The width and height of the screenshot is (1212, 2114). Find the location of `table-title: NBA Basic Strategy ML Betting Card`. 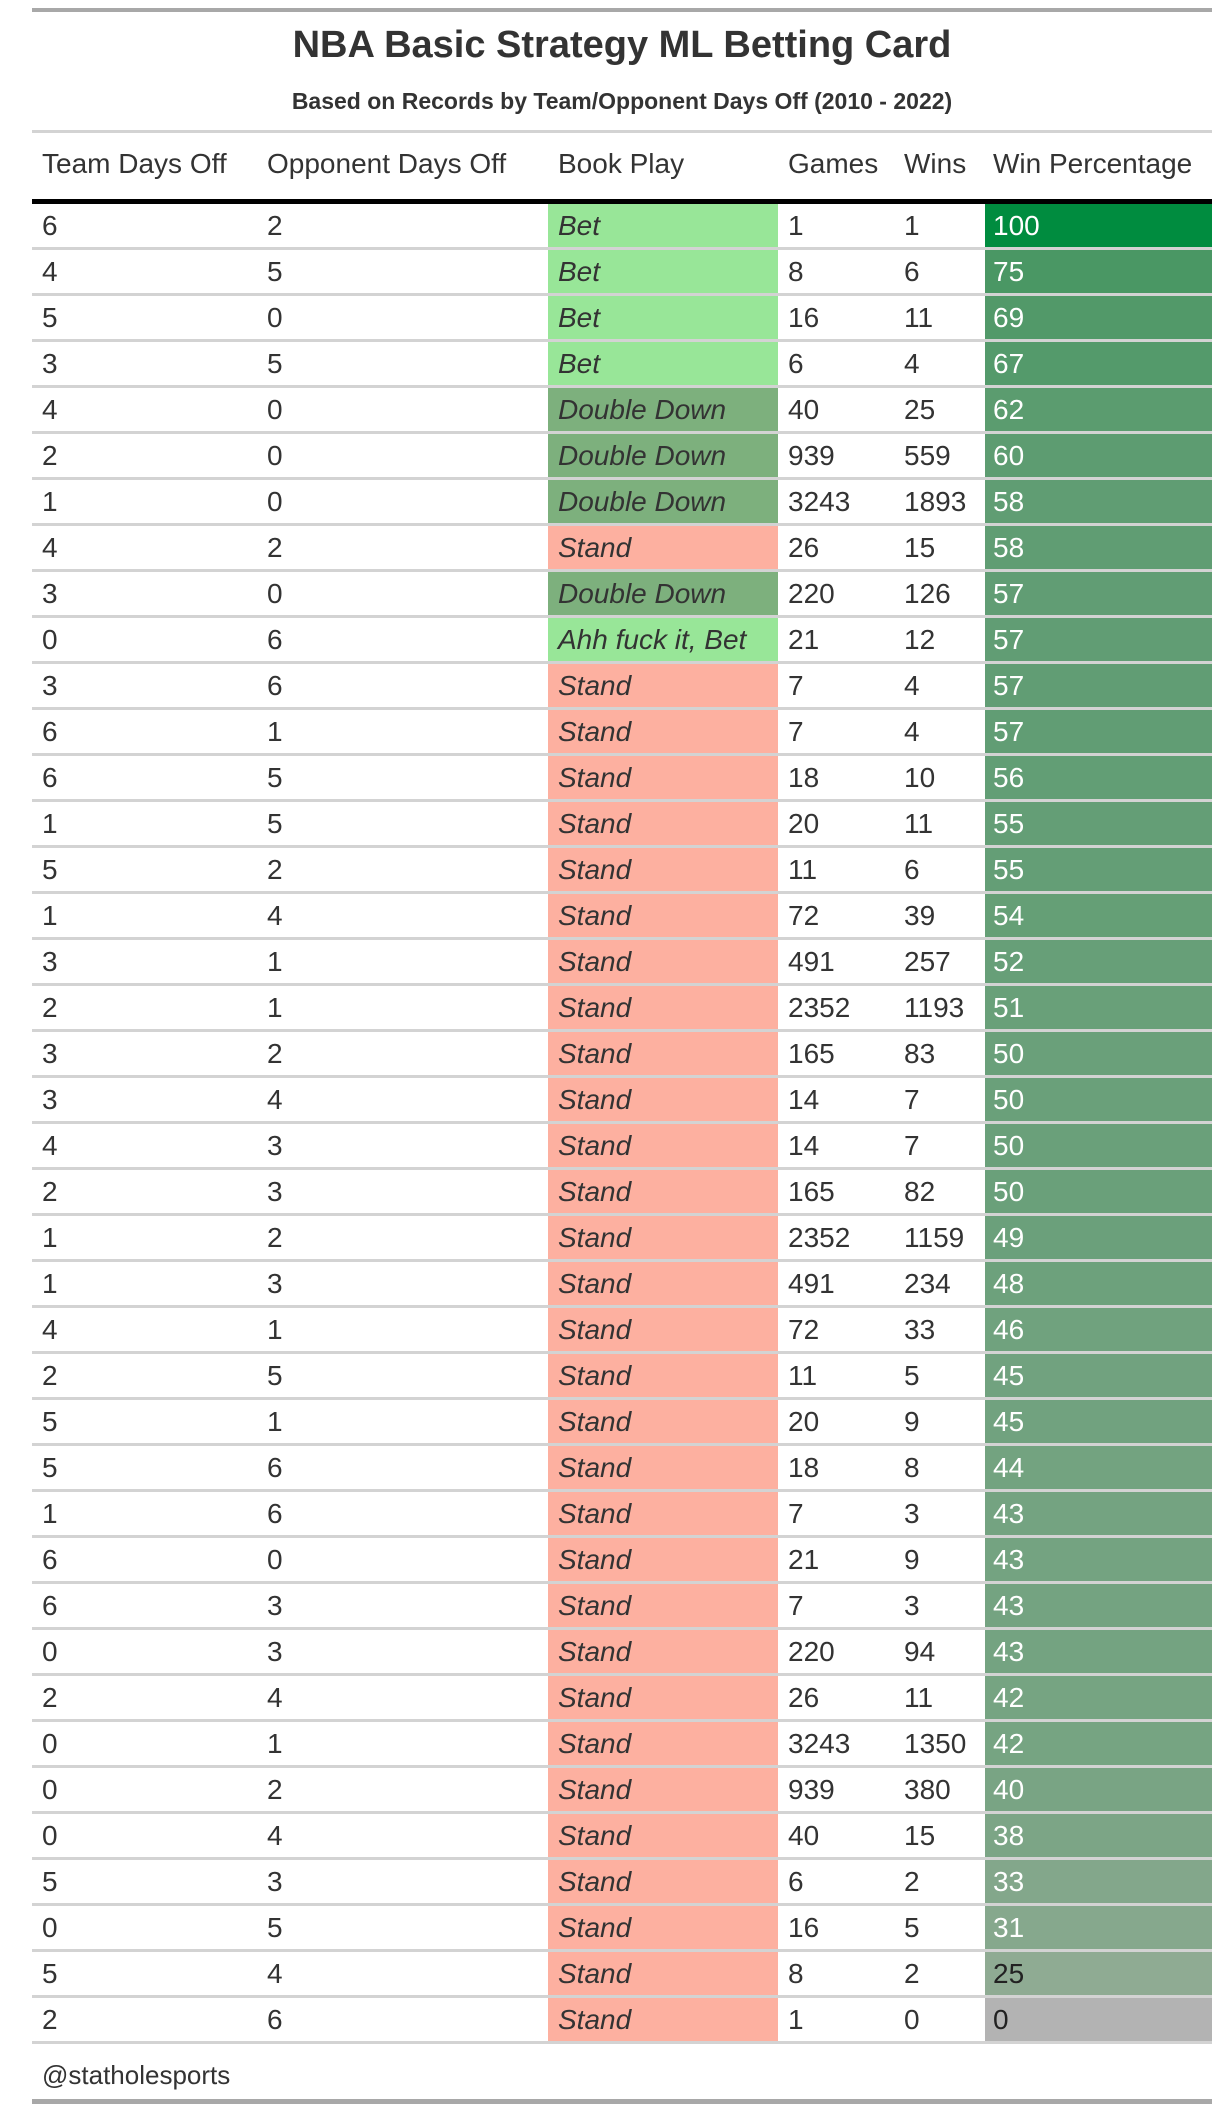

table-title: NBA Basic Strategy ML Betting Card is located at coordinates (622, 45).